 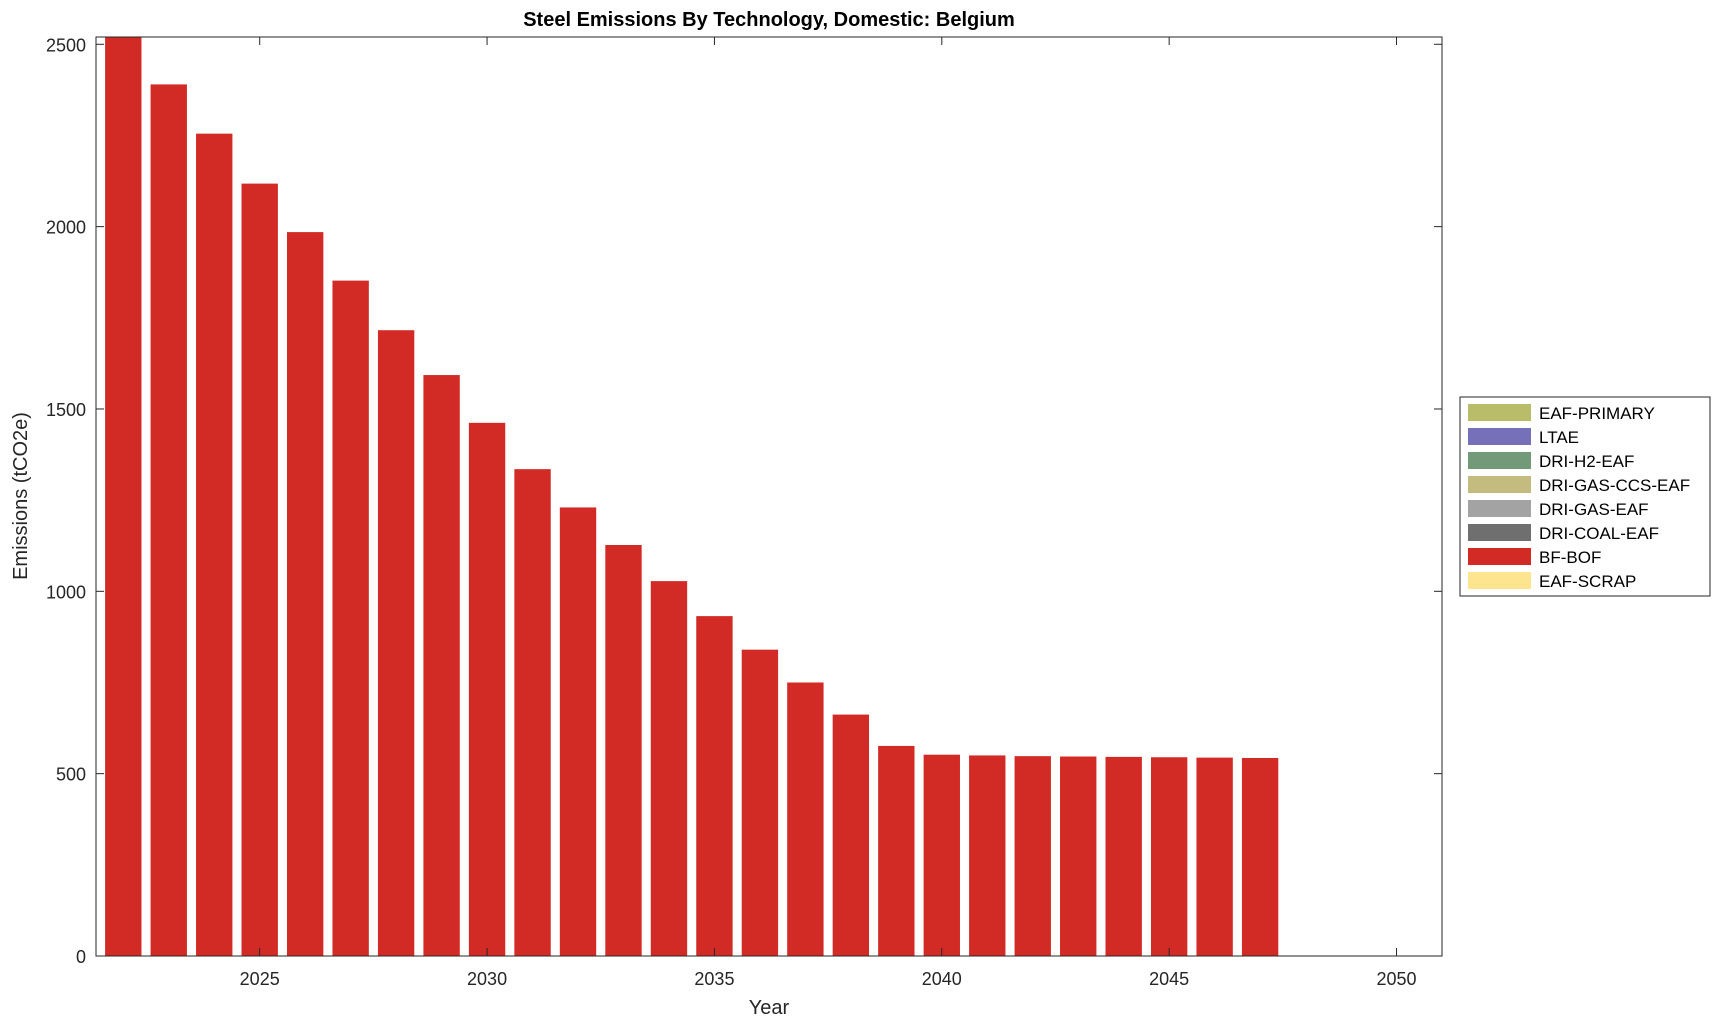 I want to click on legend-swatch-eaf-scrap, so click(x=1499, y=580).